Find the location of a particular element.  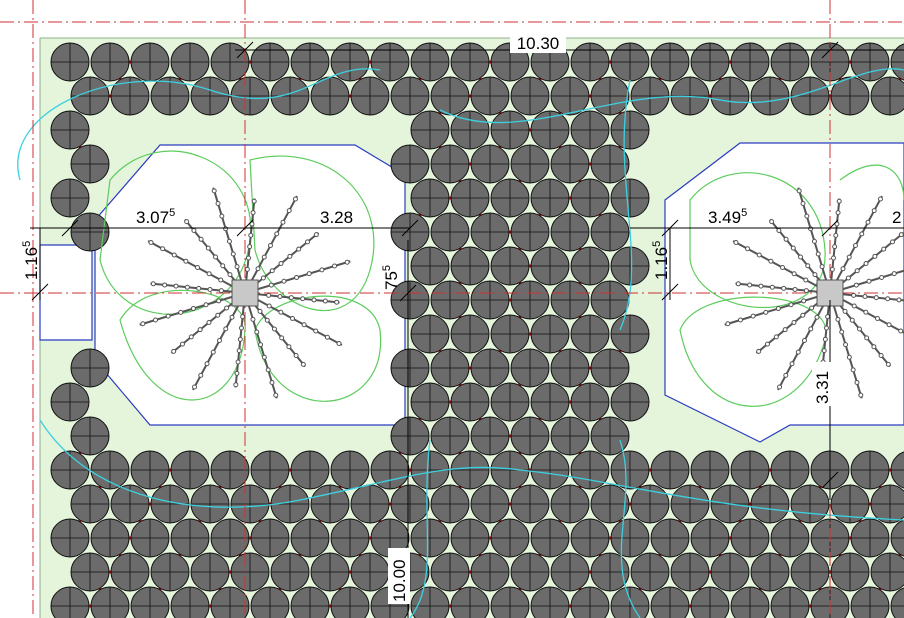

dimension-label: 1.165 is located at coordinates (31, 260).